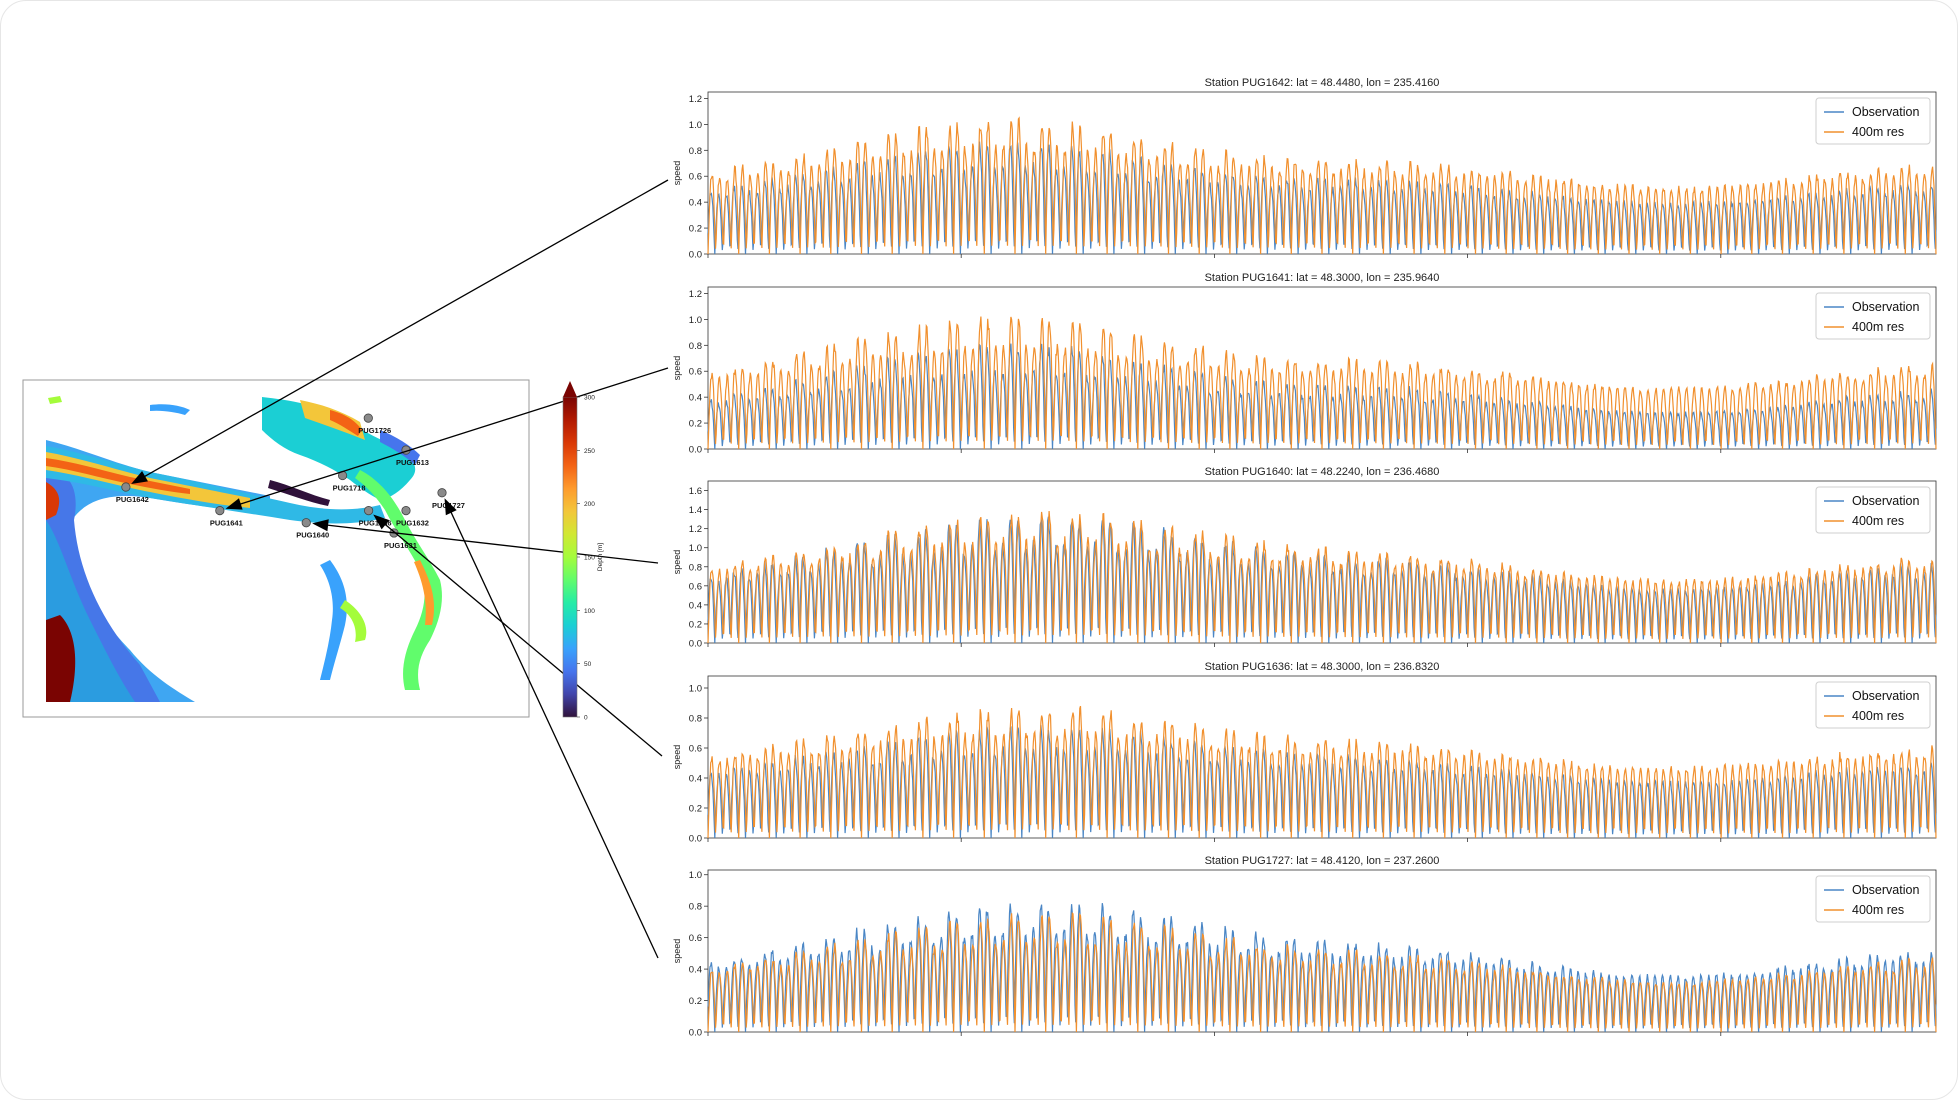 The image size is (1960, 1102). Describe the element at coordinates (695, 491) in the screenshot. I see `y-tick-label: 1.6` at that location.